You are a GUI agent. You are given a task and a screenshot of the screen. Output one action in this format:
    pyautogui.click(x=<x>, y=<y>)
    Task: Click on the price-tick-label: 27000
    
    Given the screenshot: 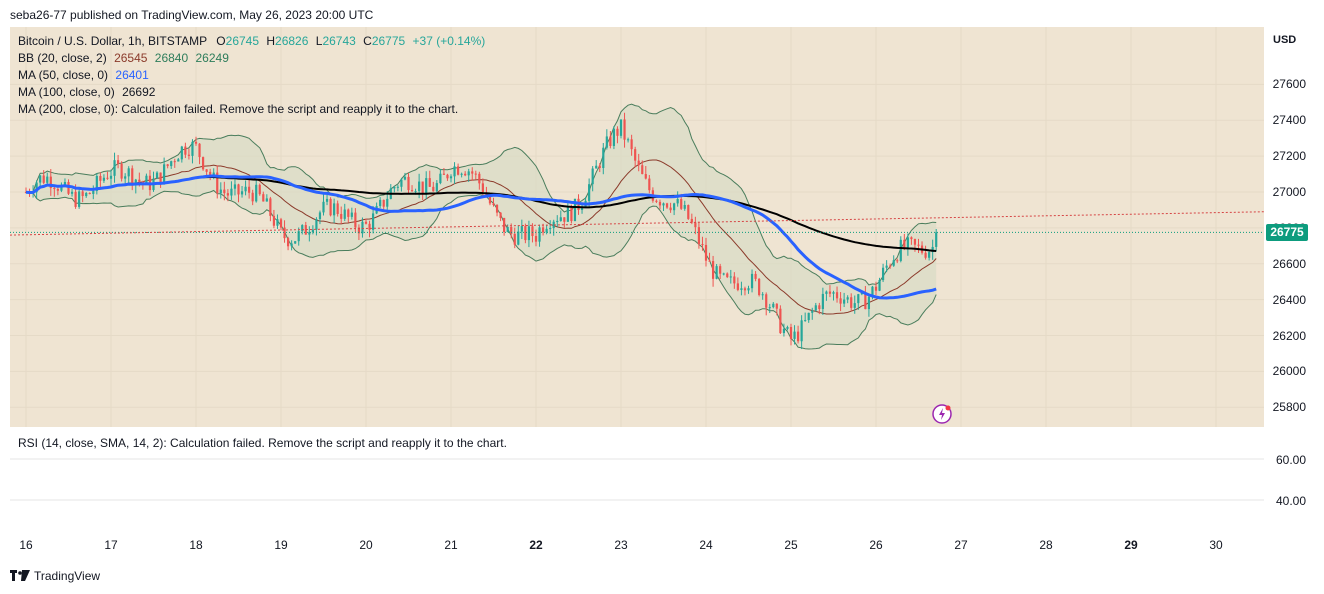 What is the action you would take?
    pyautogui.click(x=1289, y=192)
    